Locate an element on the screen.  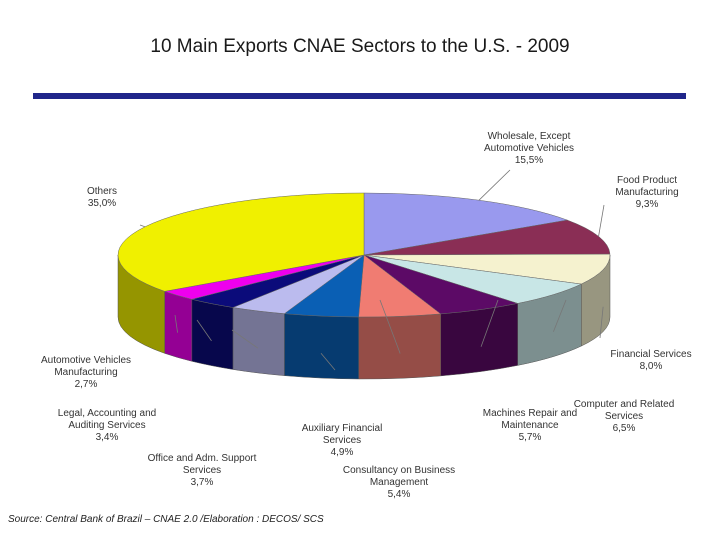
name-label-office-adm: Services is located at coordinates (202, 470).